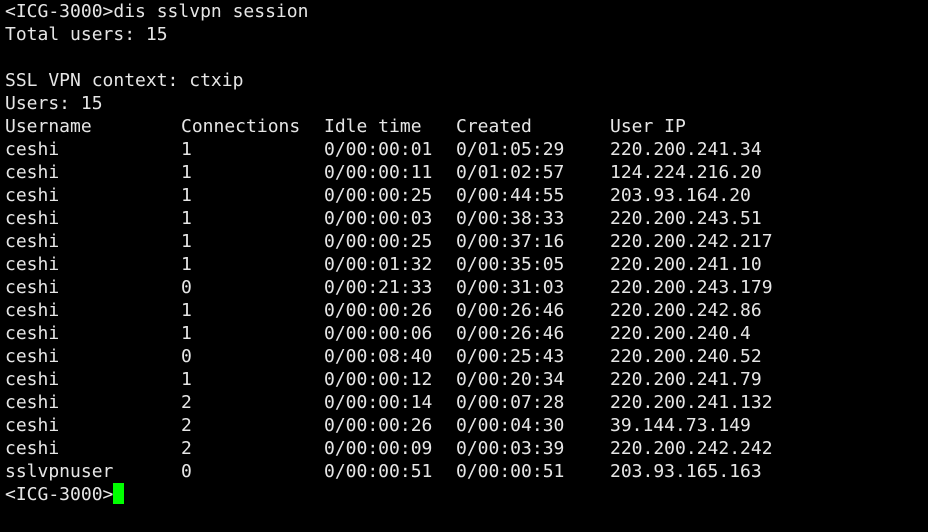 The image size is (928, 532). What do you see at coordinates (691, 448) in the screenshot?
I see `user-ip-cell: 220.200.242.242` at bounding box center [691, 448].